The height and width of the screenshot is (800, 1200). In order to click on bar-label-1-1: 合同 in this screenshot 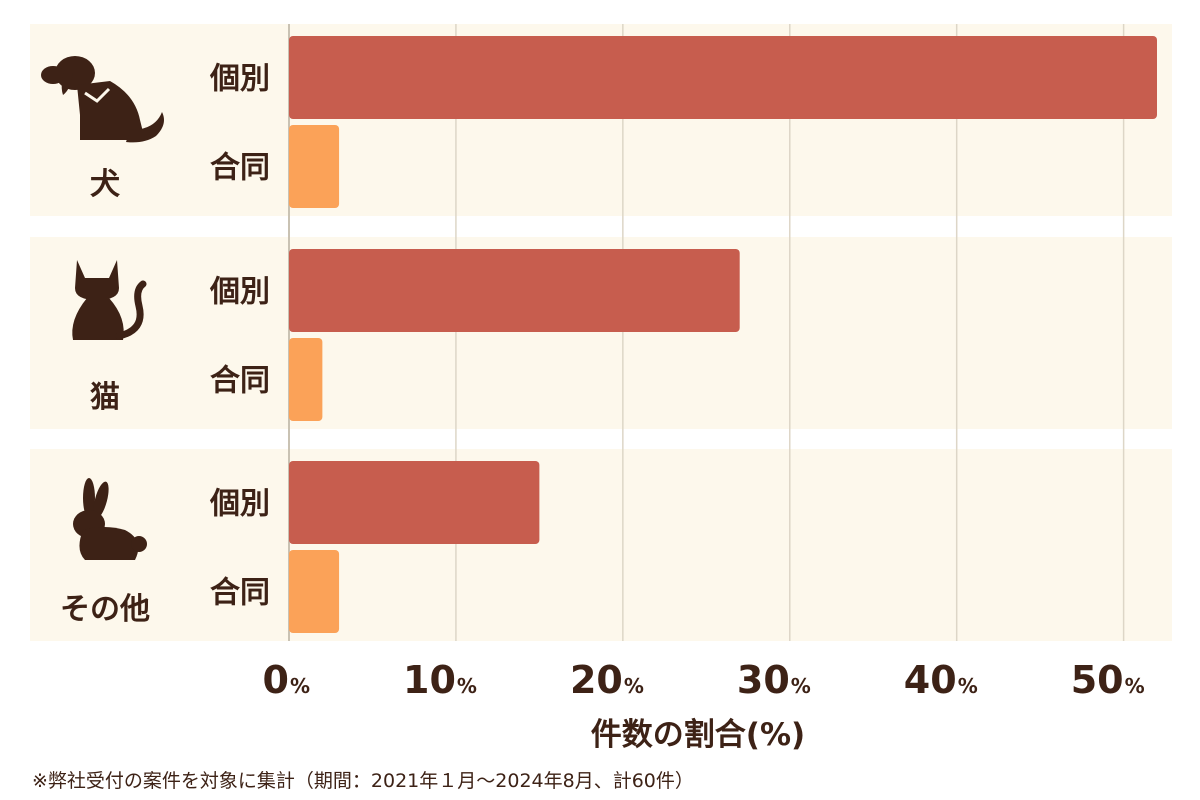, I will do `click(240, 381)`.